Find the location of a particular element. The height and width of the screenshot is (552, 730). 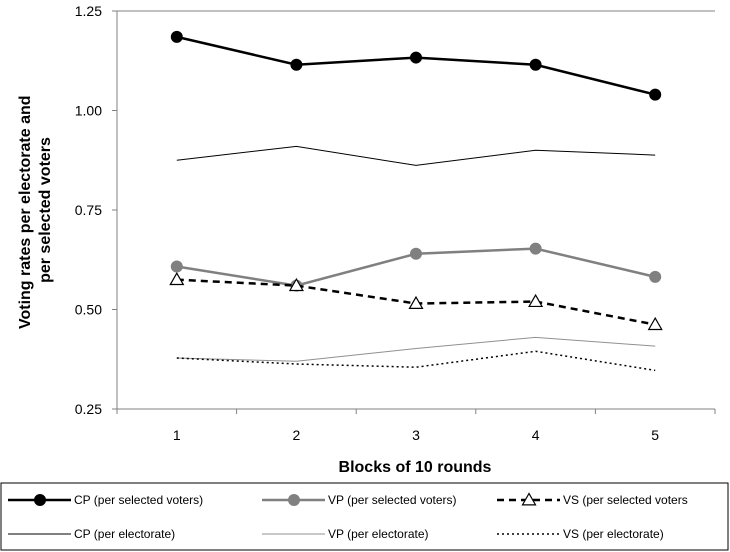

legend-item-1: VP (per selected voters) is located at coordinates (359, 500).